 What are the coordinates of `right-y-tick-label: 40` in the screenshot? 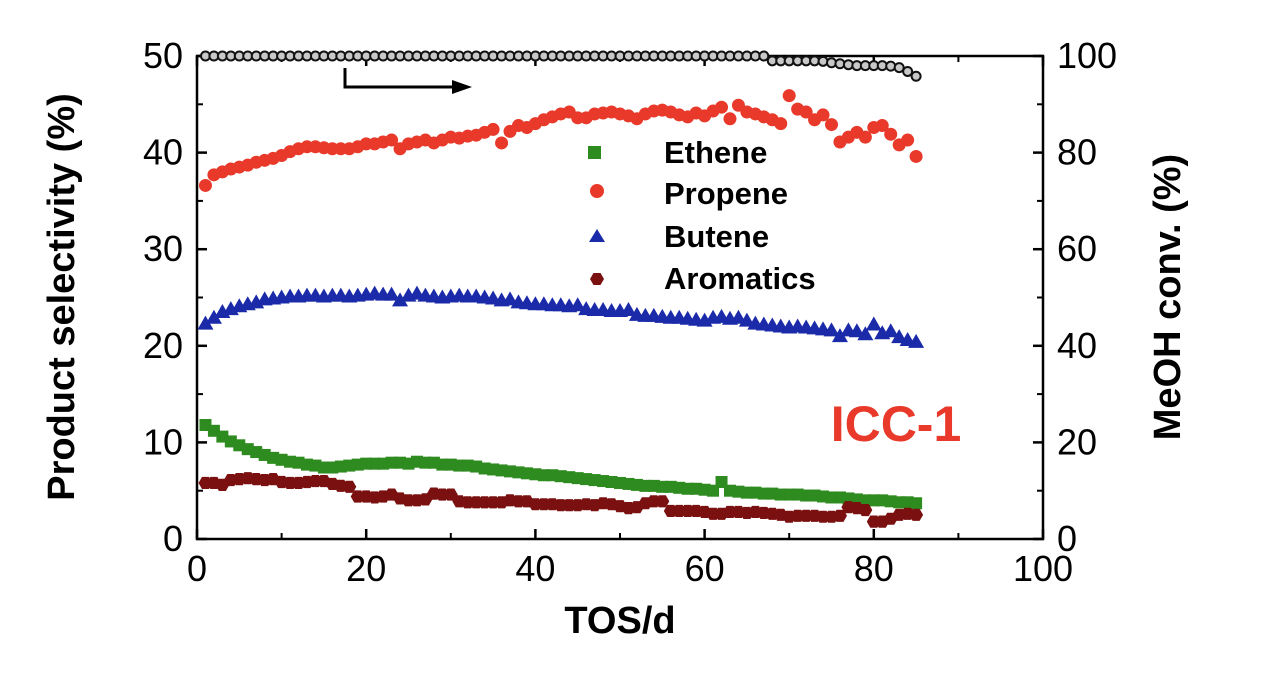 It's located at (1077, 345).